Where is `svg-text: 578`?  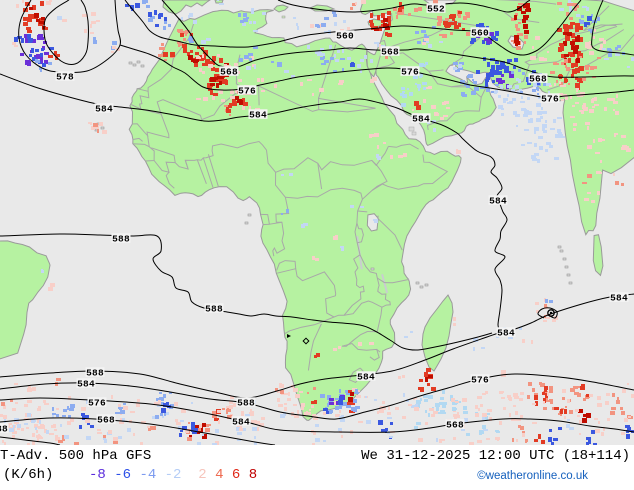 svg-text: 578 is located at coordinates (65, 76).